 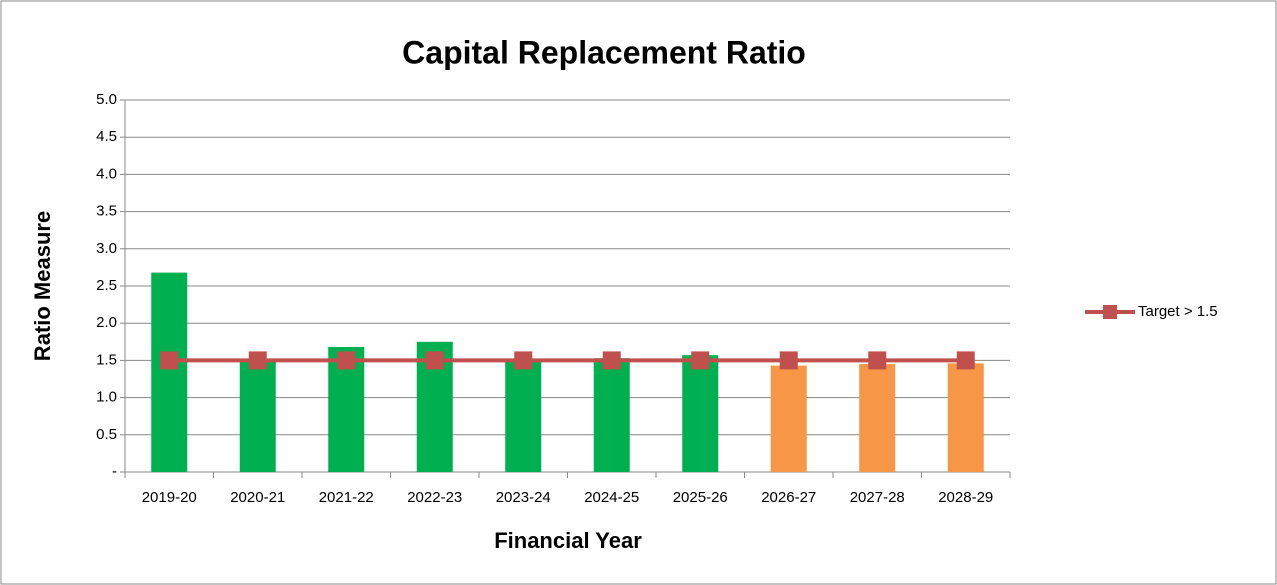 I want to click on x-tick-label: 2022-23, so click(x=434, y=497).